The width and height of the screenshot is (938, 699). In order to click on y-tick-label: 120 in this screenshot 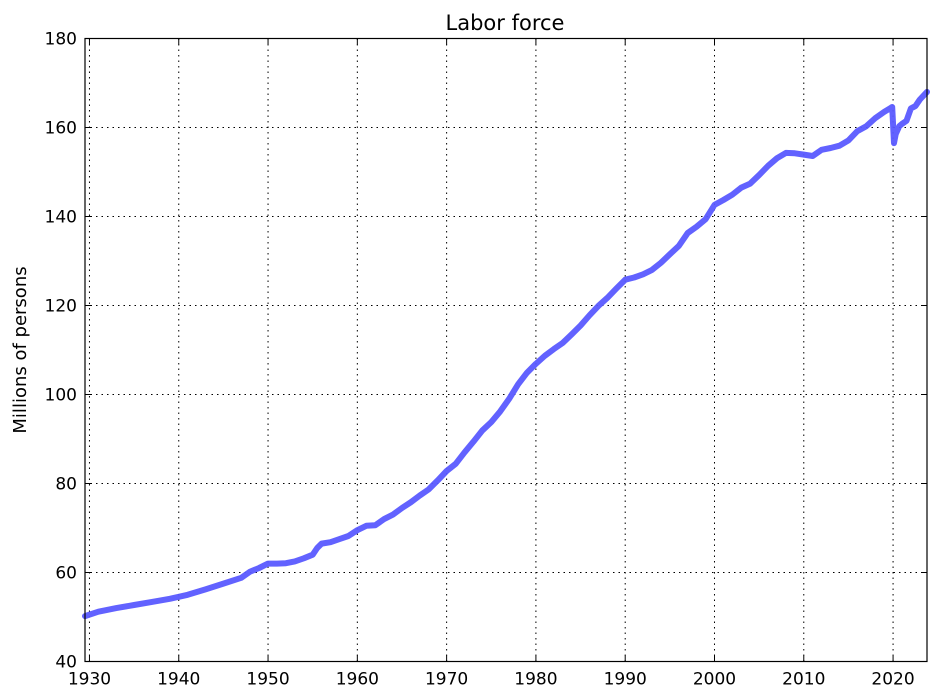, I will do `click(61, 307)`.